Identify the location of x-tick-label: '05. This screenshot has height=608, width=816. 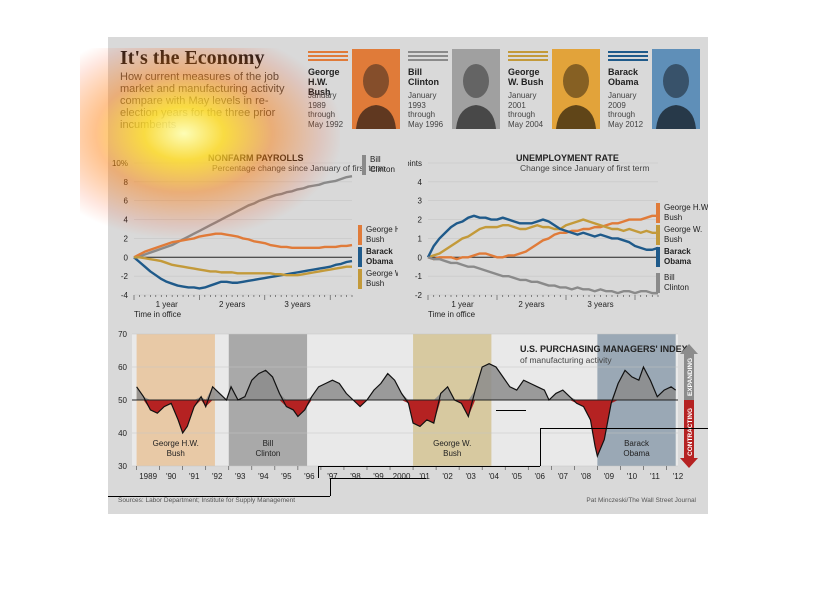
(517, 476).